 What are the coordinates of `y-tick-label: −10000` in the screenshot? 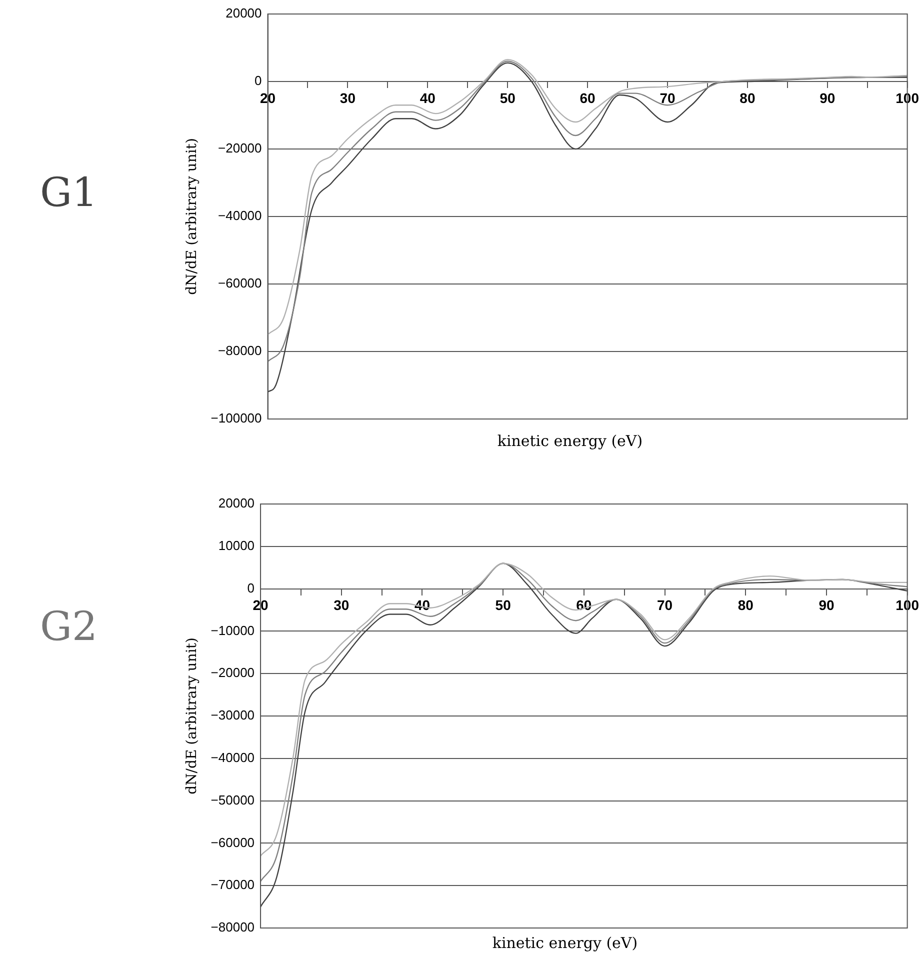 It's located at (232, 630).